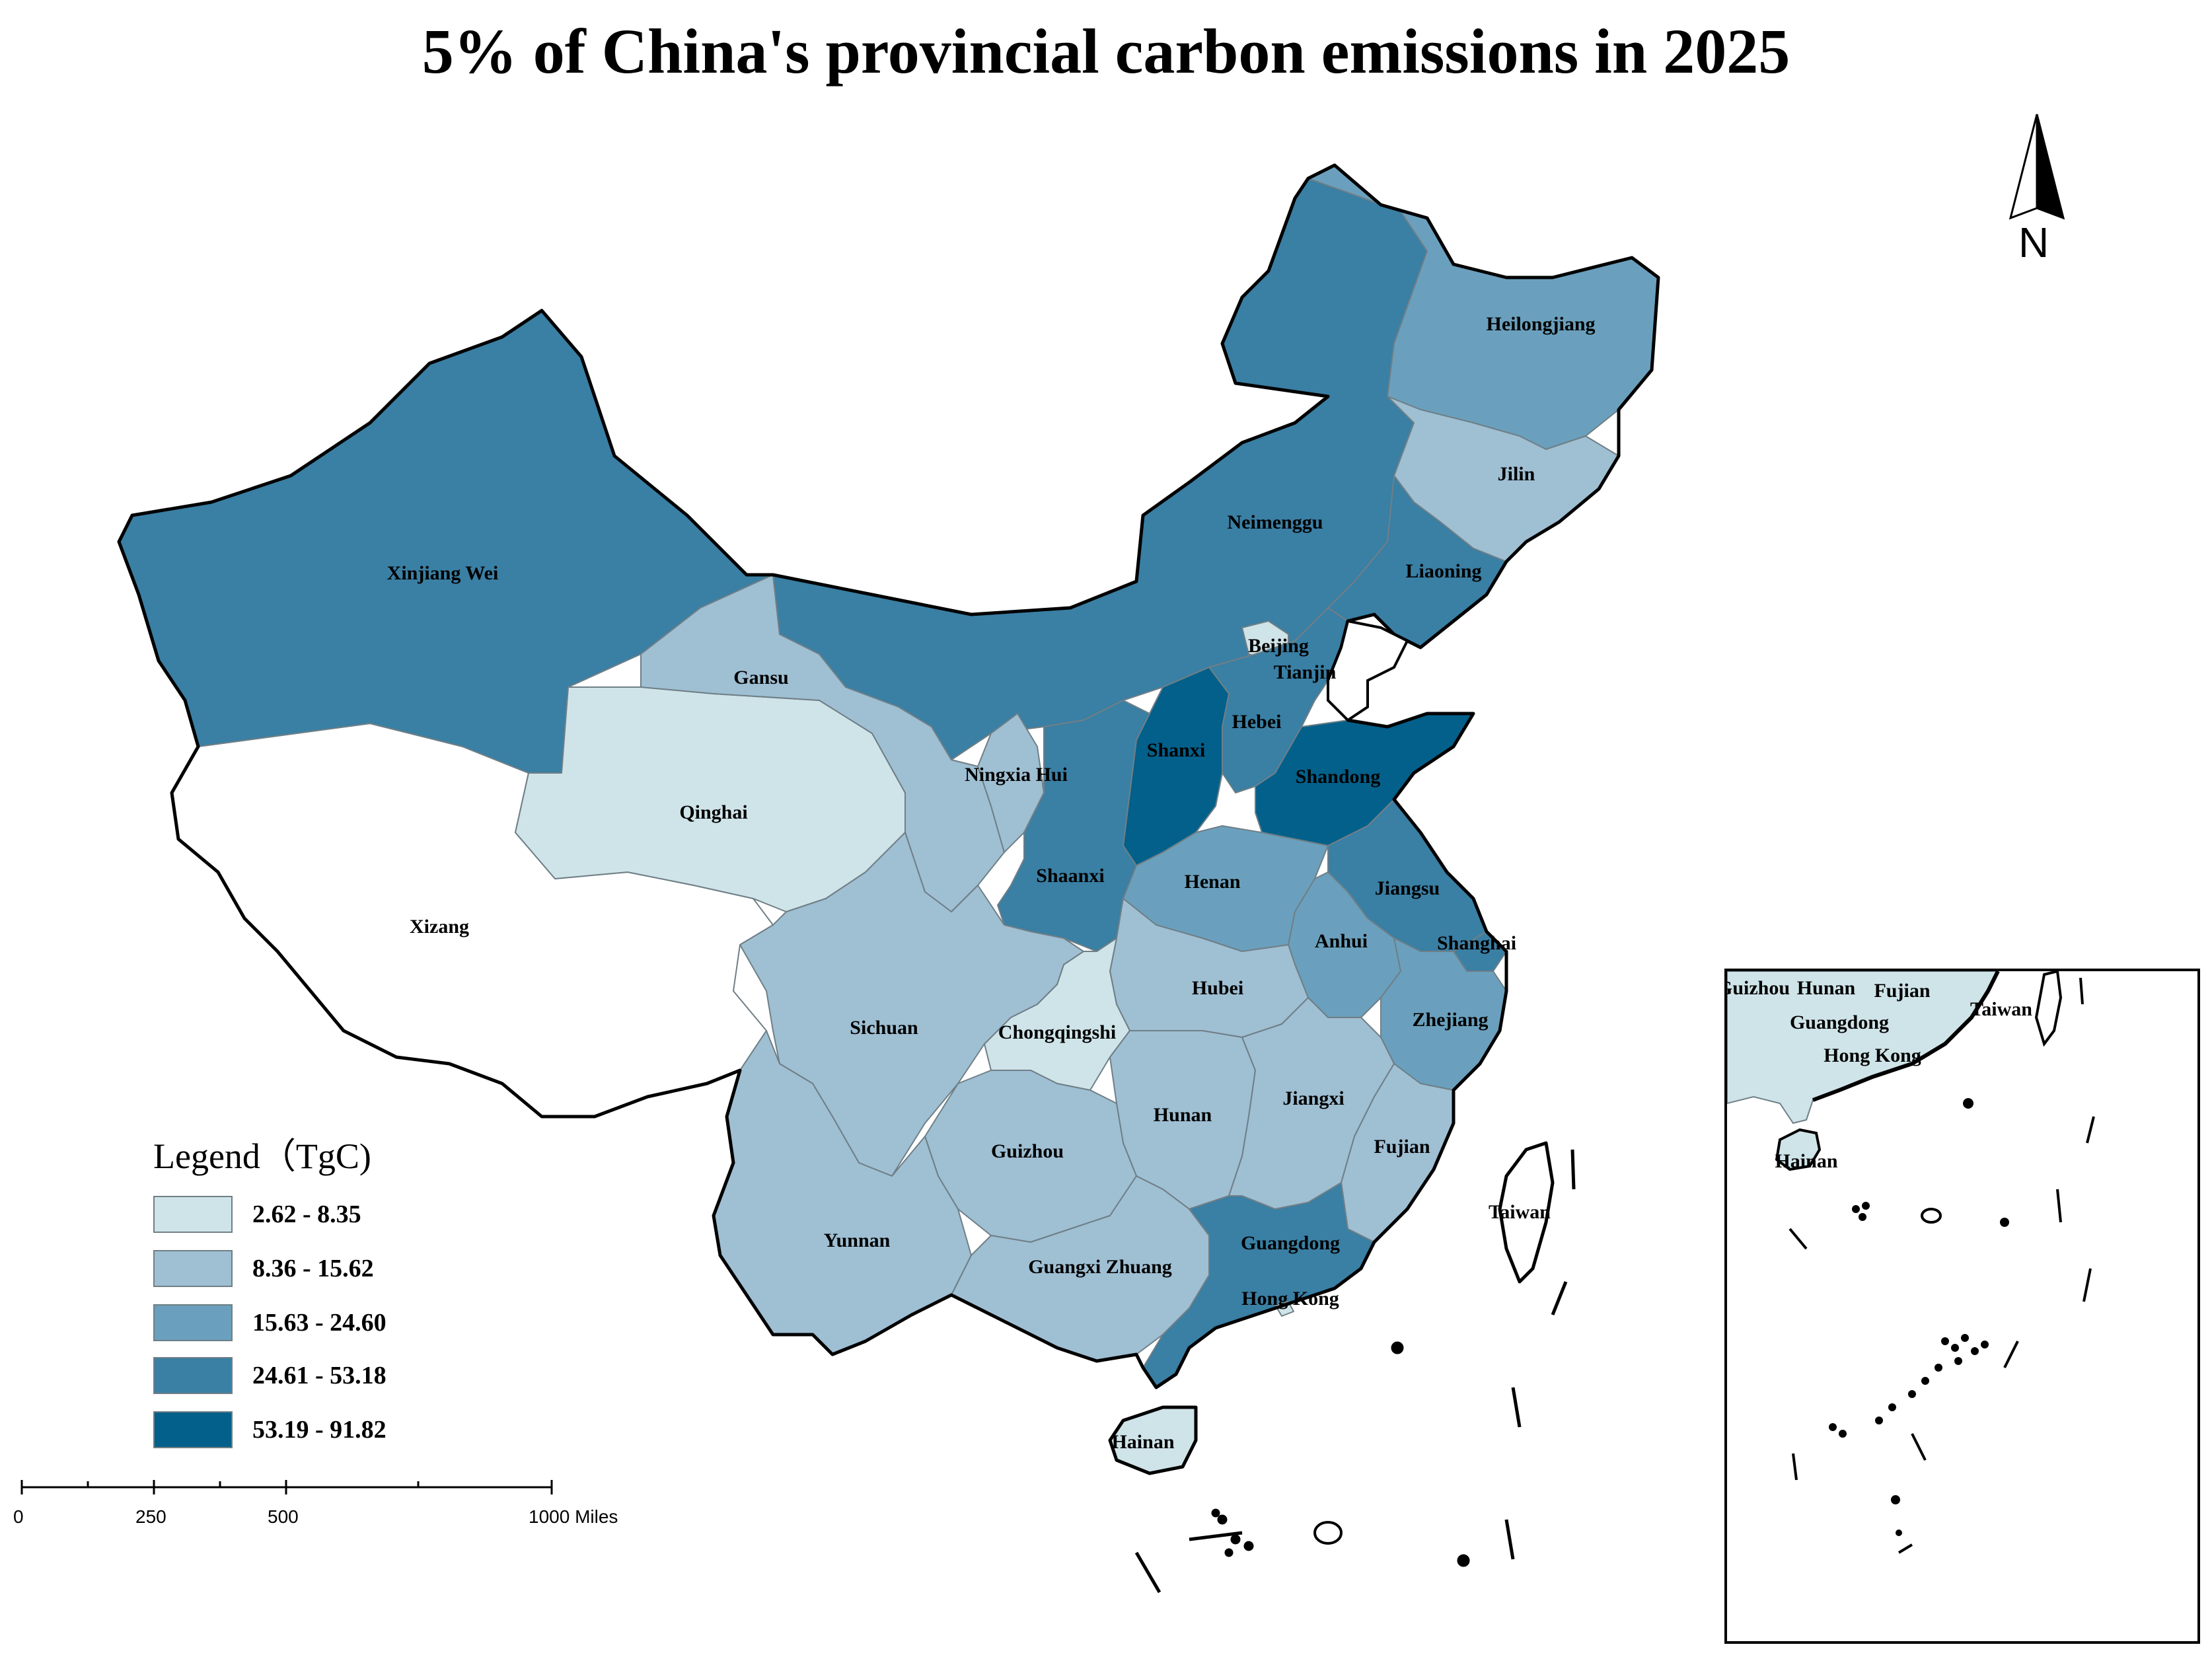  What do you see at coordinates (286, 1487) in the screenshot?
I see `scale-bar` at bounding box center [286, 1487].